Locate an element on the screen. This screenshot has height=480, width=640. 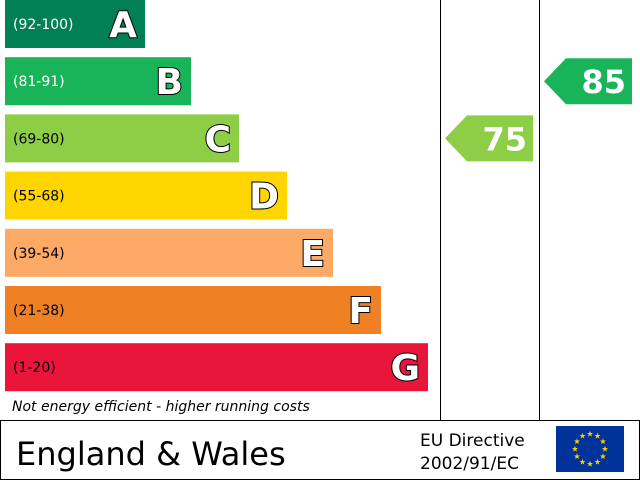
potential-rating-marker: 85 is located at coordinates (588, 81).